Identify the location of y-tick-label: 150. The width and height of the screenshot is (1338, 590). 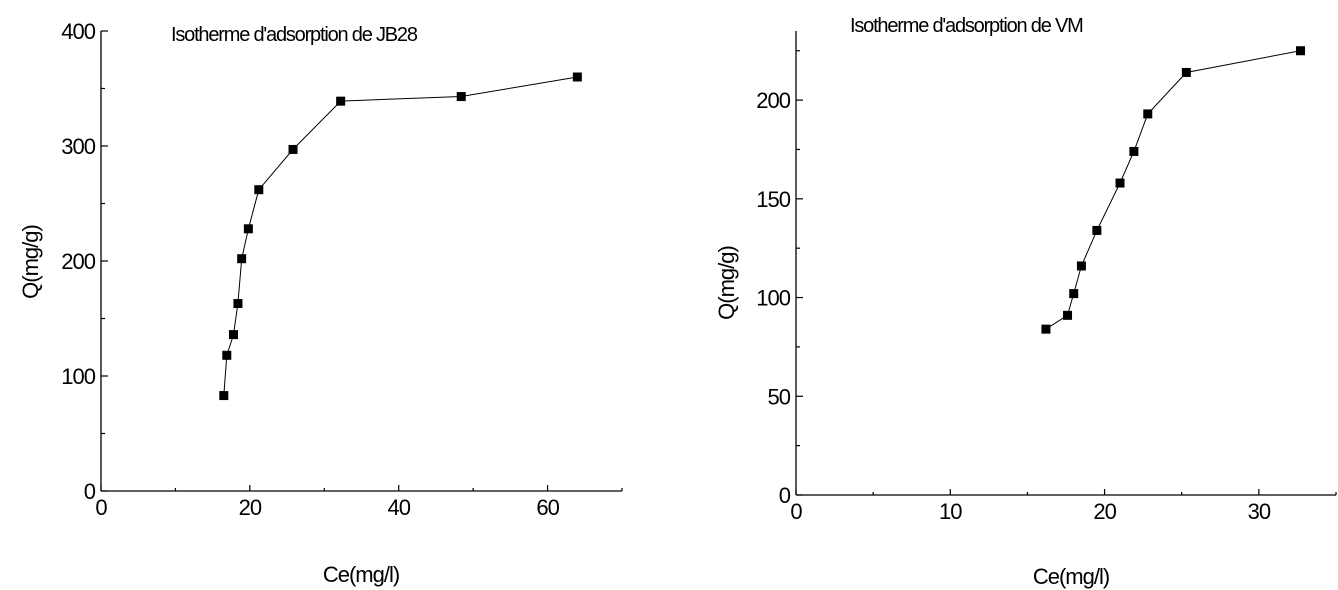
(773, 199).